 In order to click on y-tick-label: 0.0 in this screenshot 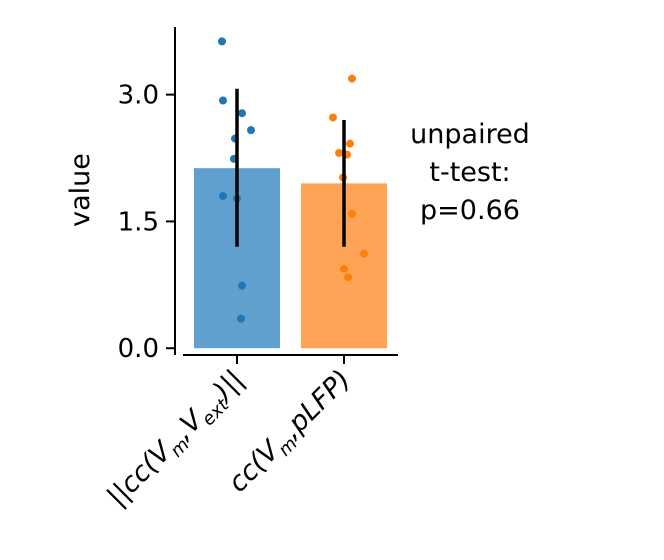, I will do `click(138, 349)`.